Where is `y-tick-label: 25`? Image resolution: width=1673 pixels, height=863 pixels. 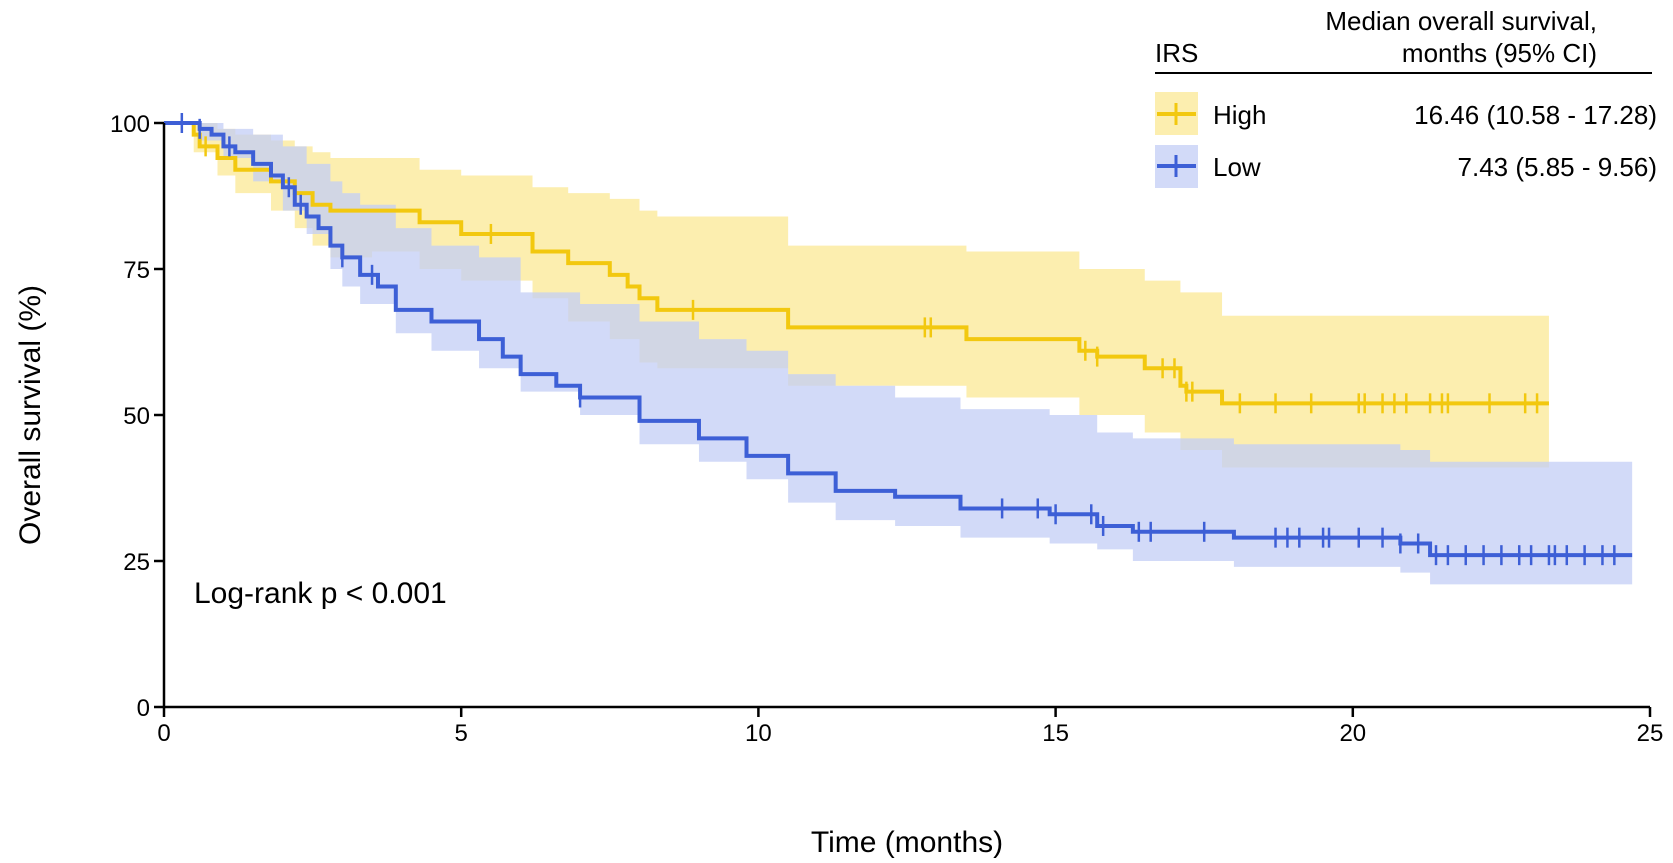
y-tick-label: 25 is located at coordinates (136, 562).